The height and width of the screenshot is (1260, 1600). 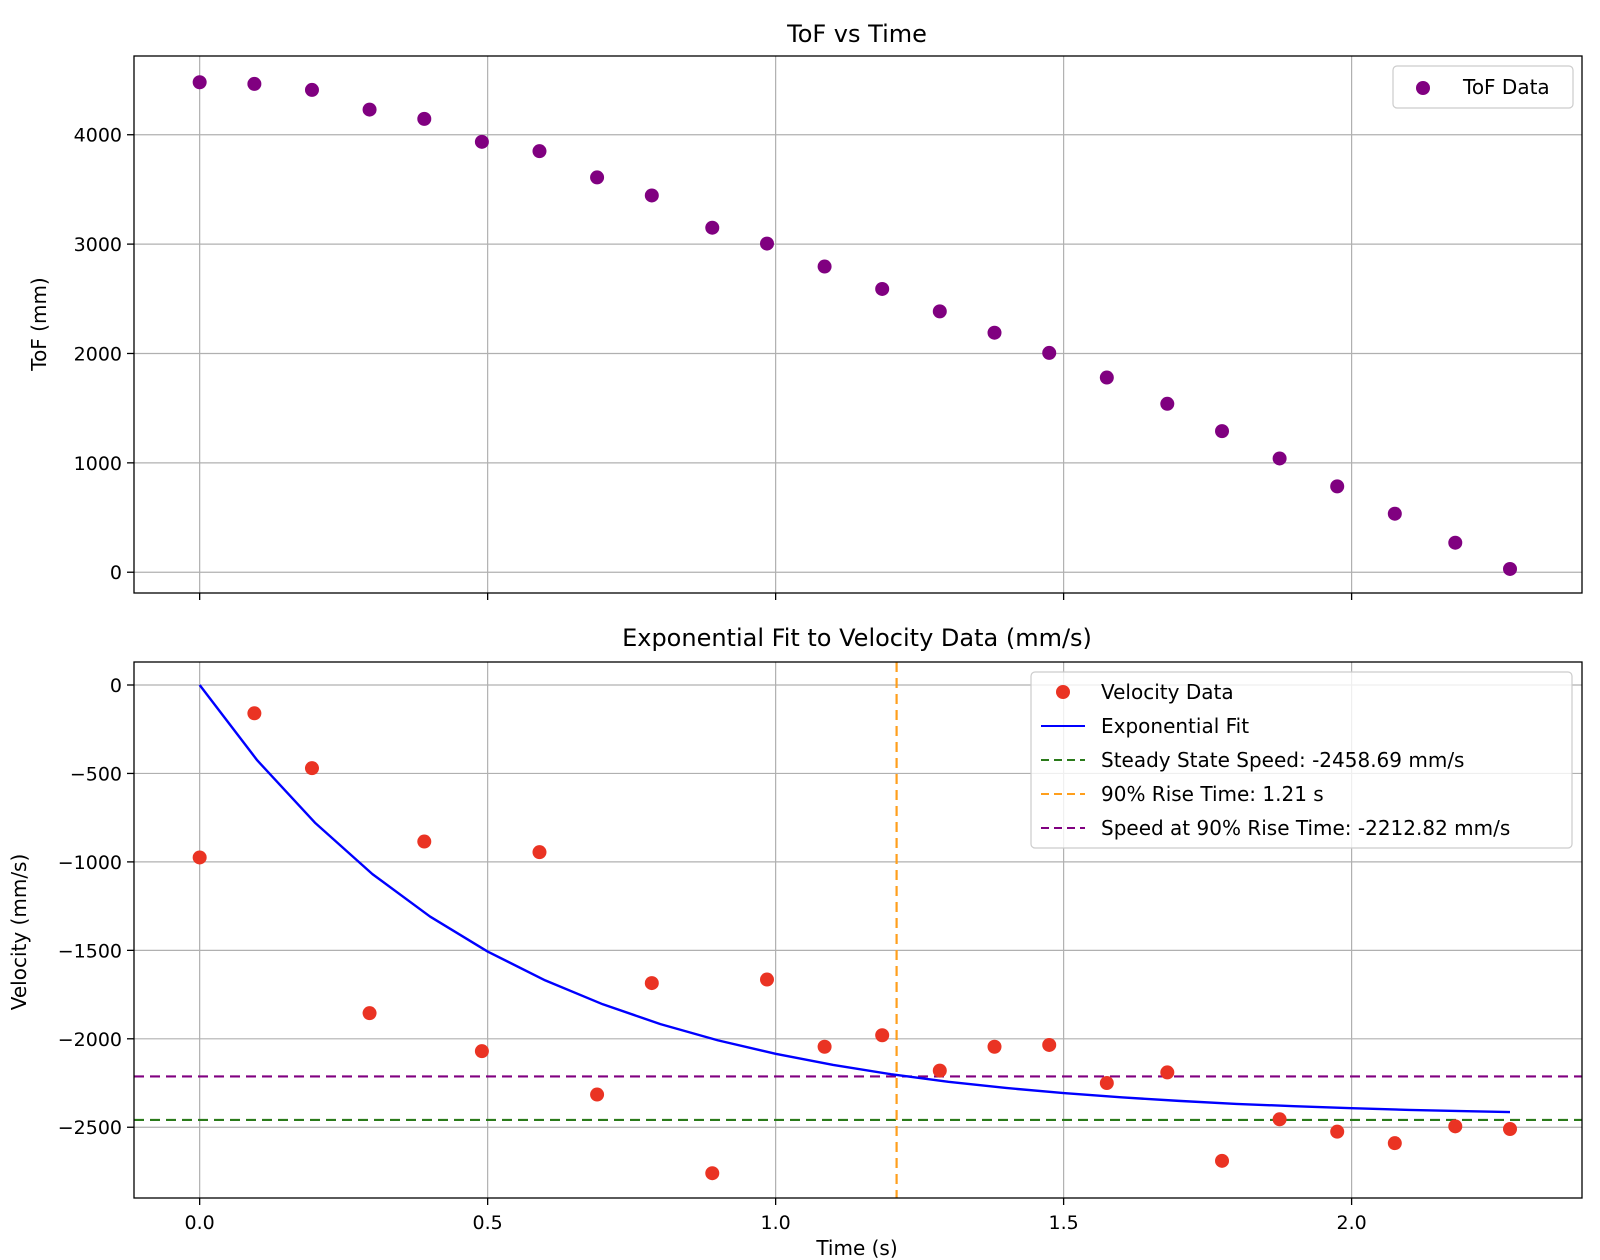 I want to click on legend-label-speed-at-rise-time: Speed at 90% Rise Time: -2212.82 mm/s, so click(x=1305, y=828).